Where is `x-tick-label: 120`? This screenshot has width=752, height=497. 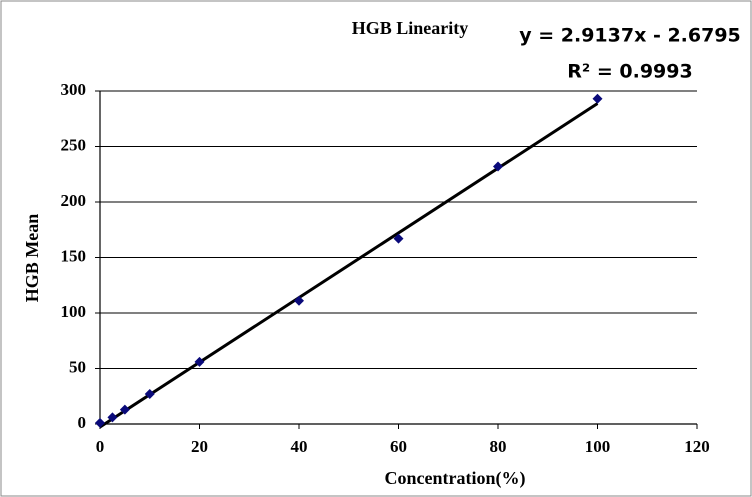
x-tick-label: 120 is located at coordinates (697, 446).